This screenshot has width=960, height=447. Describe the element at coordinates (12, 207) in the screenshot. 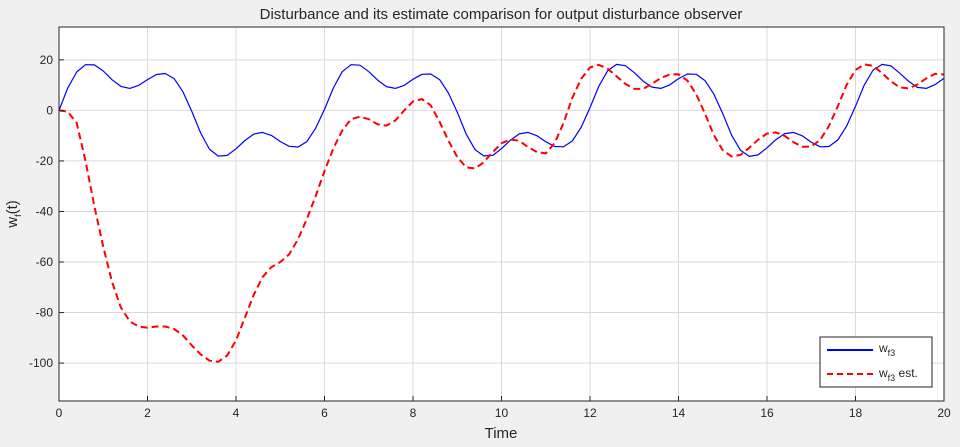

I see `y-axis-label-suffix: (t)` at that location.